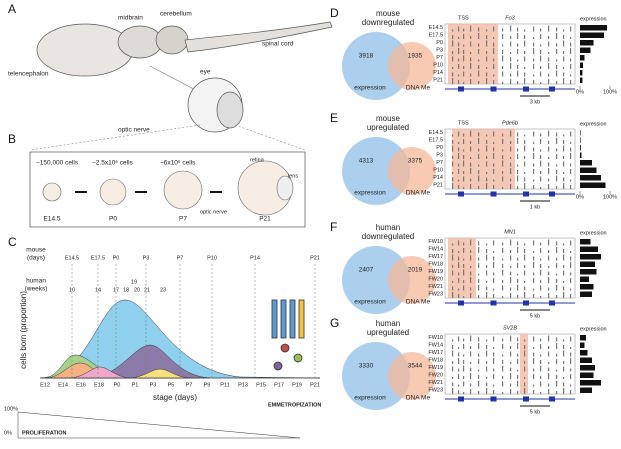 Image resolution: width=621 pixels, height=449 pixels. Describe the element at coordinates (278, 44) in the screenshot. I see `anatomy-label: spinal cord` at that location.